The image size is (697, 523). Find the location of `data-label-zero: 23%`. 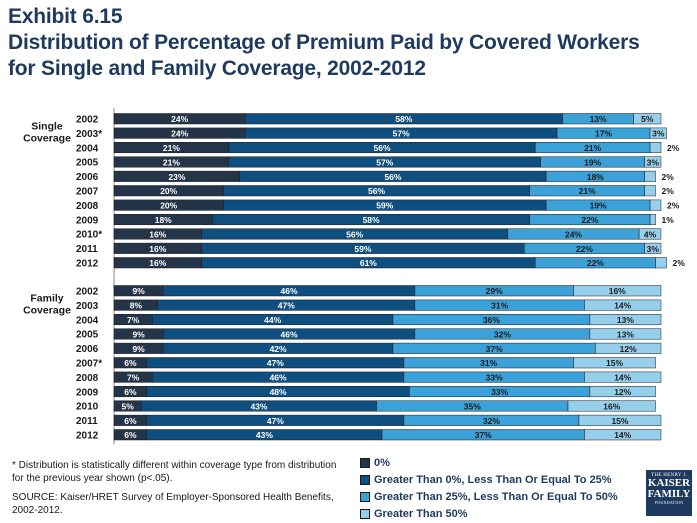

data-label-zero: 23% is located at coordinates (176, 177).